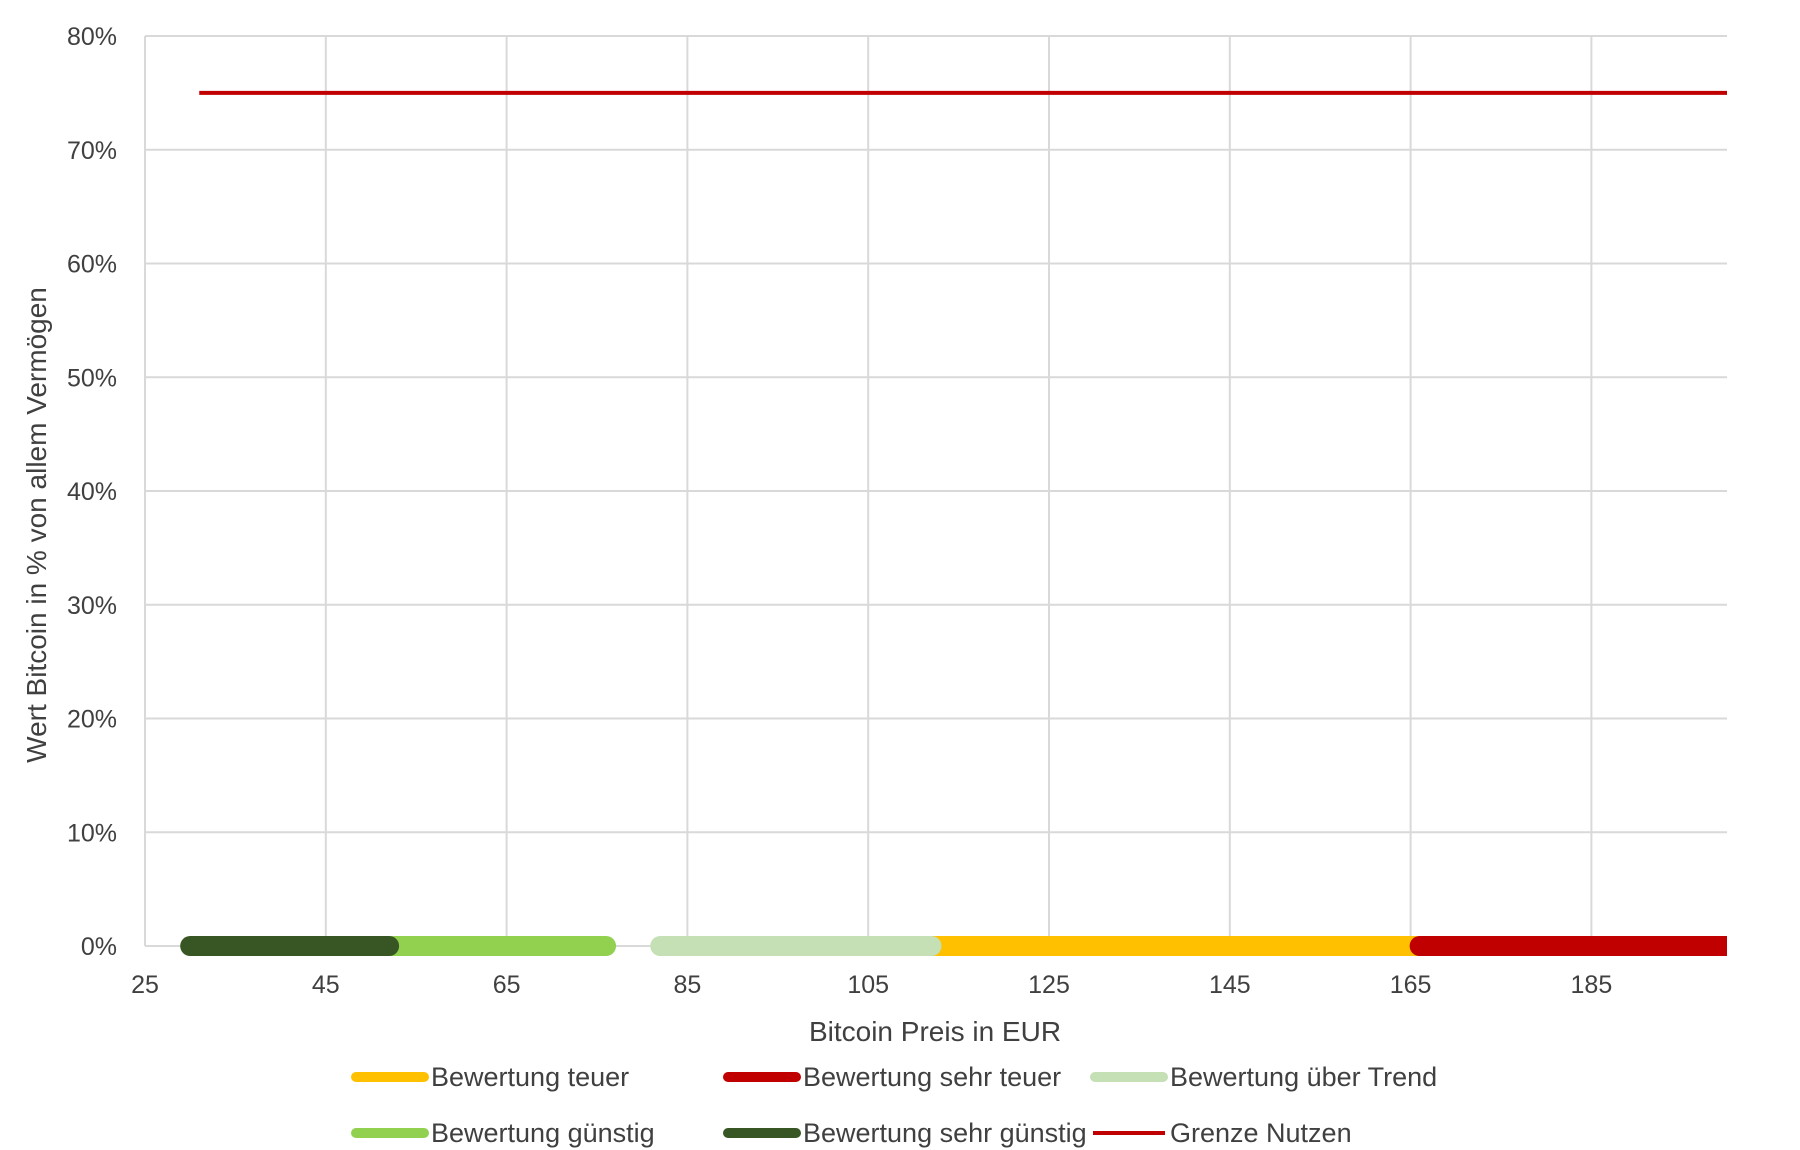 This screenshot has width=1800, height=1150. What do you see at coordinates (945, 1133) in the screenshot?
I see `legend-label: Bewertung sehr günstig` at bounding box center [945, 1133].